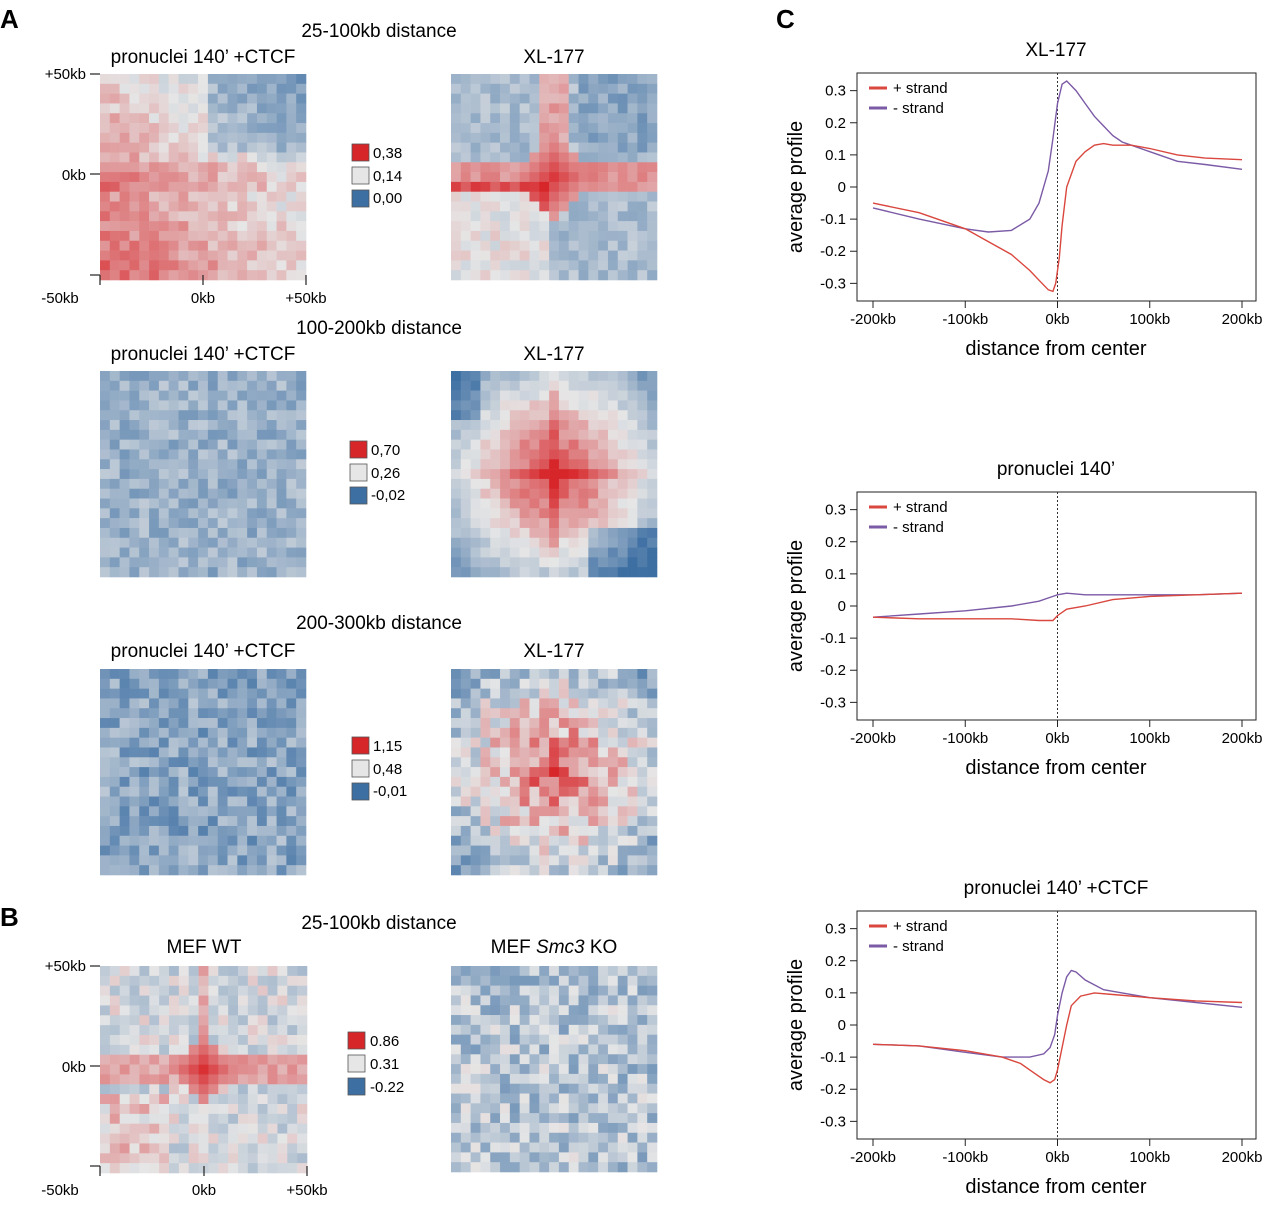 Image resolution: width=1280 pixels, height=1208 pixels. What do you see at coordinates (1056, 1187) in the screenshot?
I see `x-axis-label: distance from center` at bounding box center [1056, 1187].